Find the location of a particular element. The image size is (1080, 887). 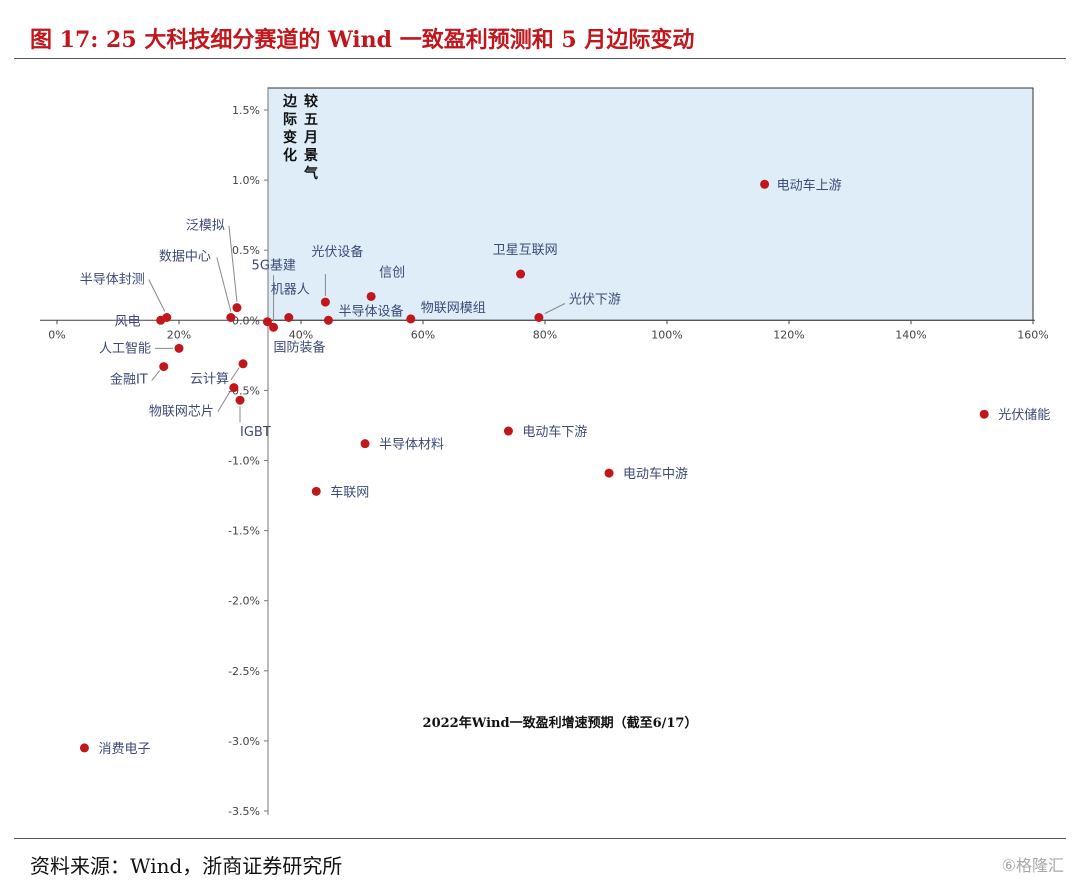

point-label: 国防装备 is located at coordinates (299, 348).